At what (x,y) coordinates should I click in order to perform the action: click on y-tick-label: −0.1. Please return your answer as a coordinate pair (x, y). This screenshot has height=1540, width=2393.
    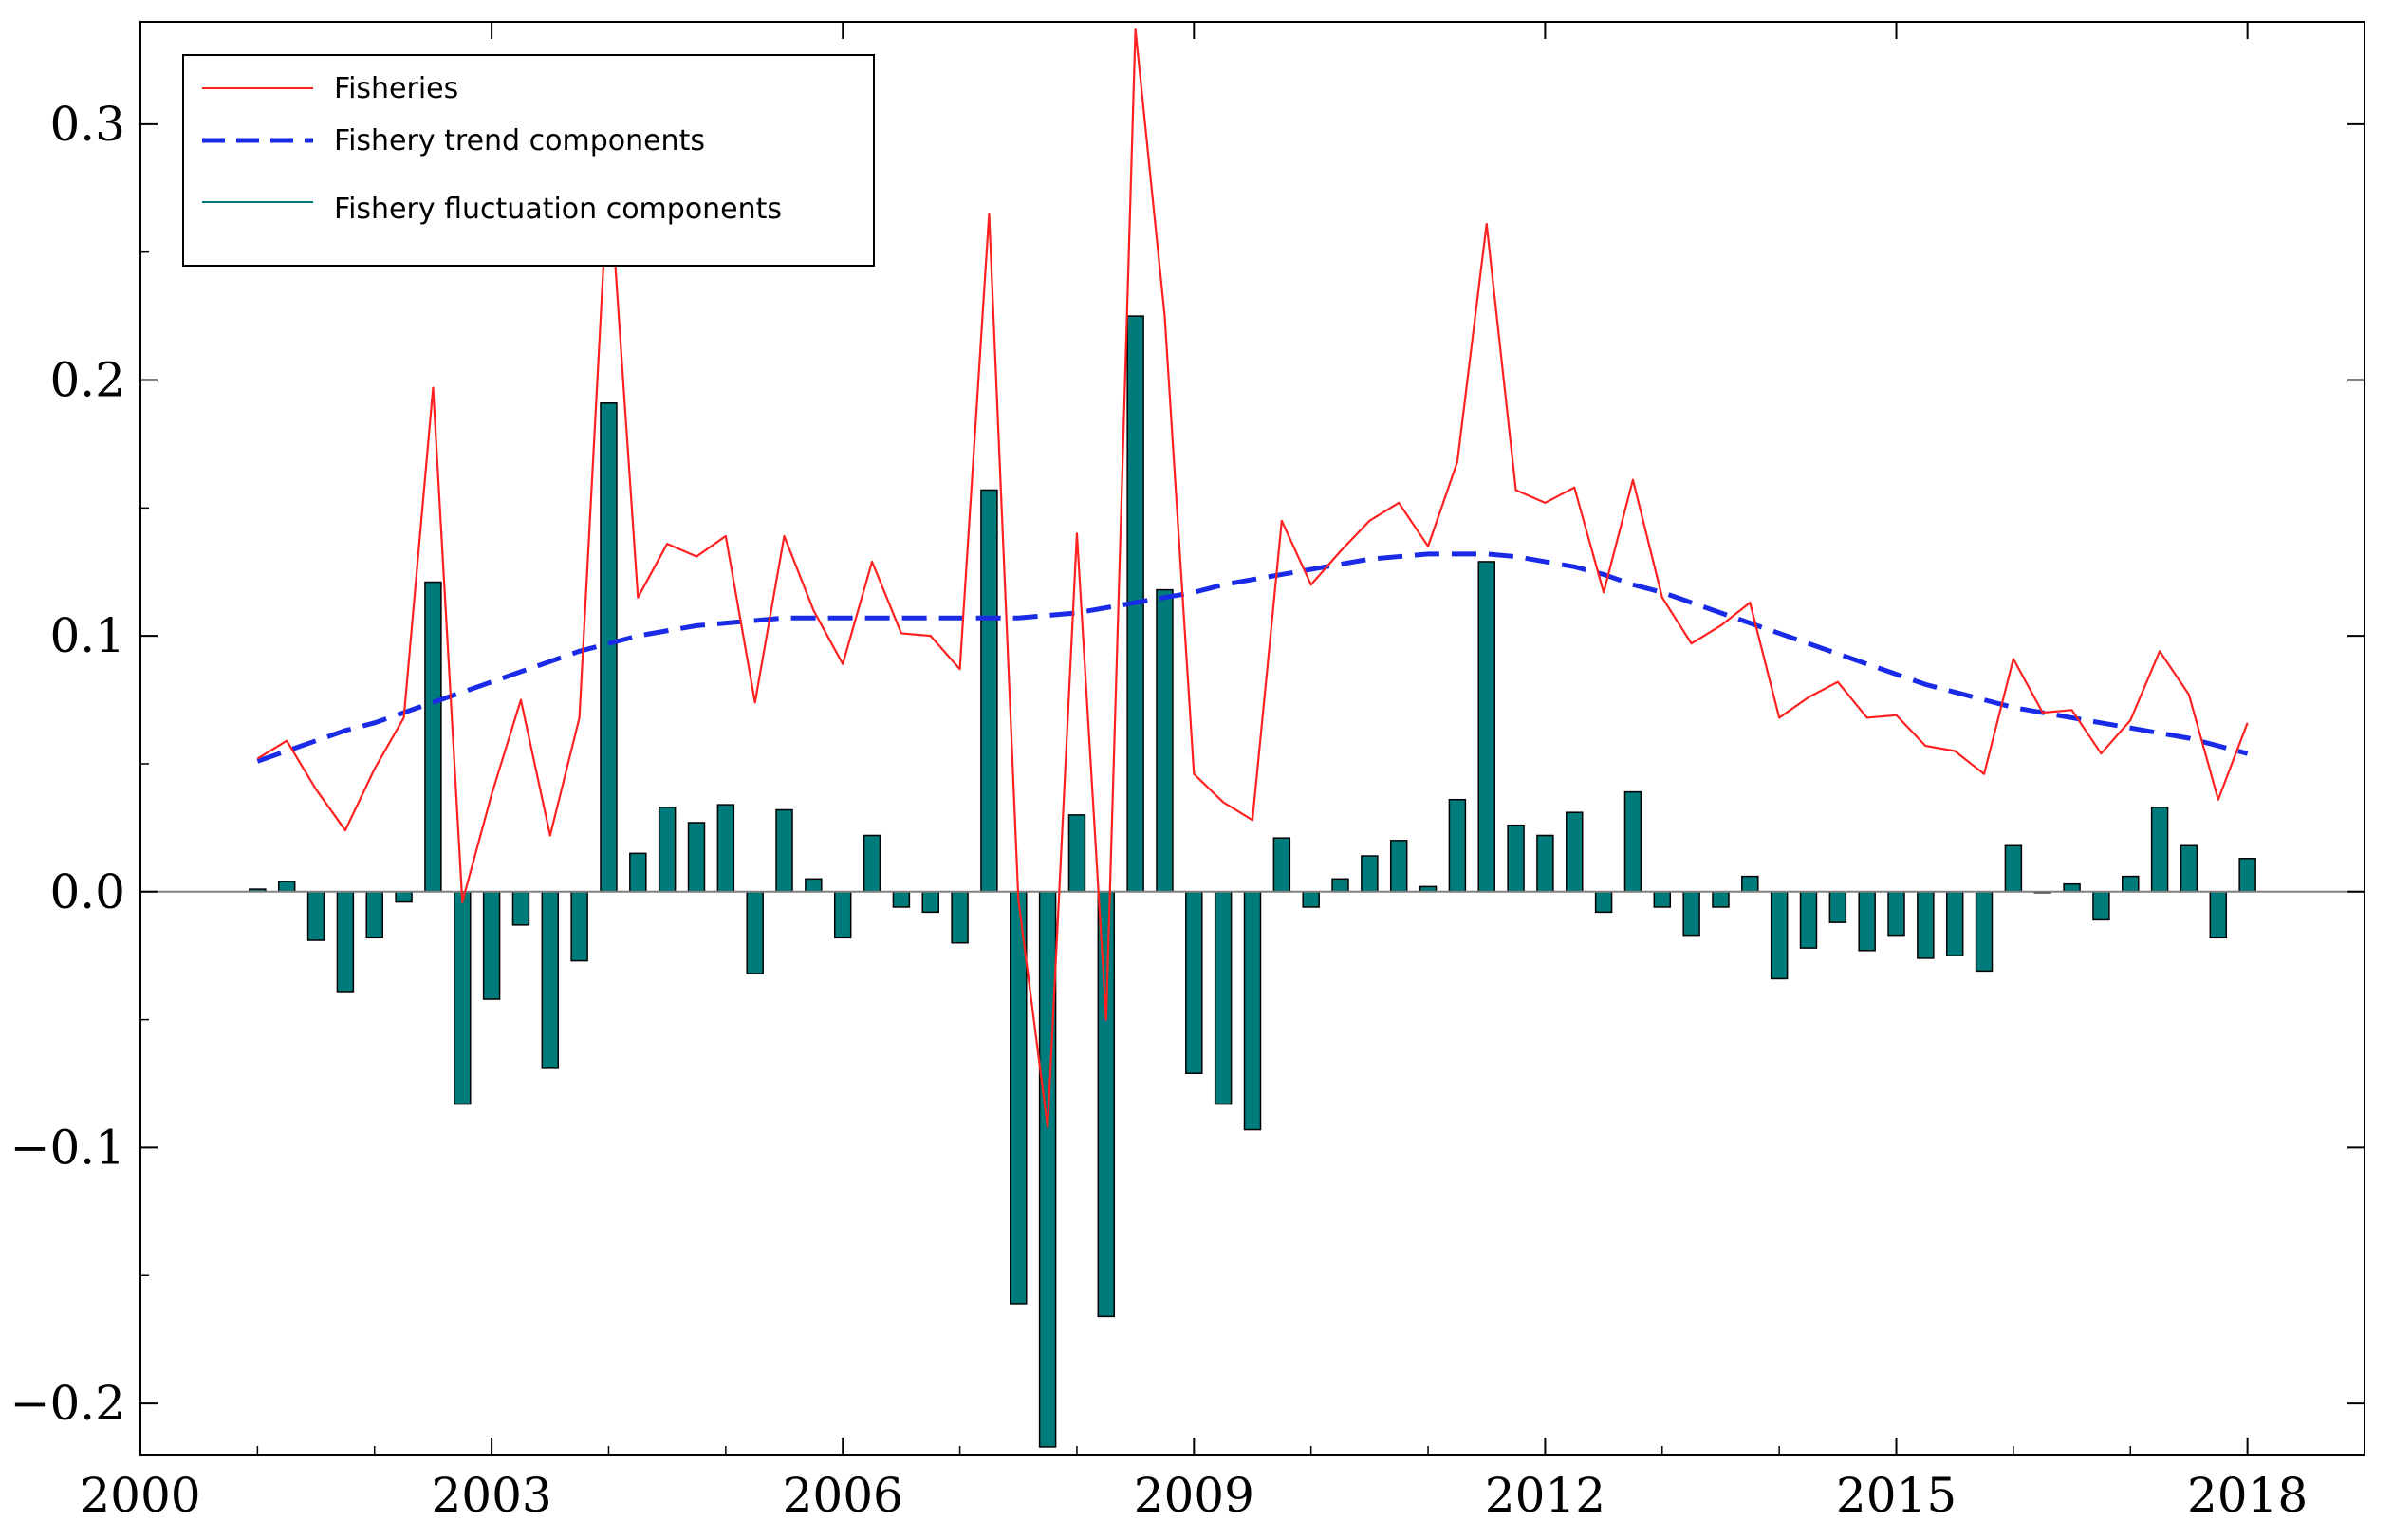
    Looking at the image, I should click on (67, 1147).